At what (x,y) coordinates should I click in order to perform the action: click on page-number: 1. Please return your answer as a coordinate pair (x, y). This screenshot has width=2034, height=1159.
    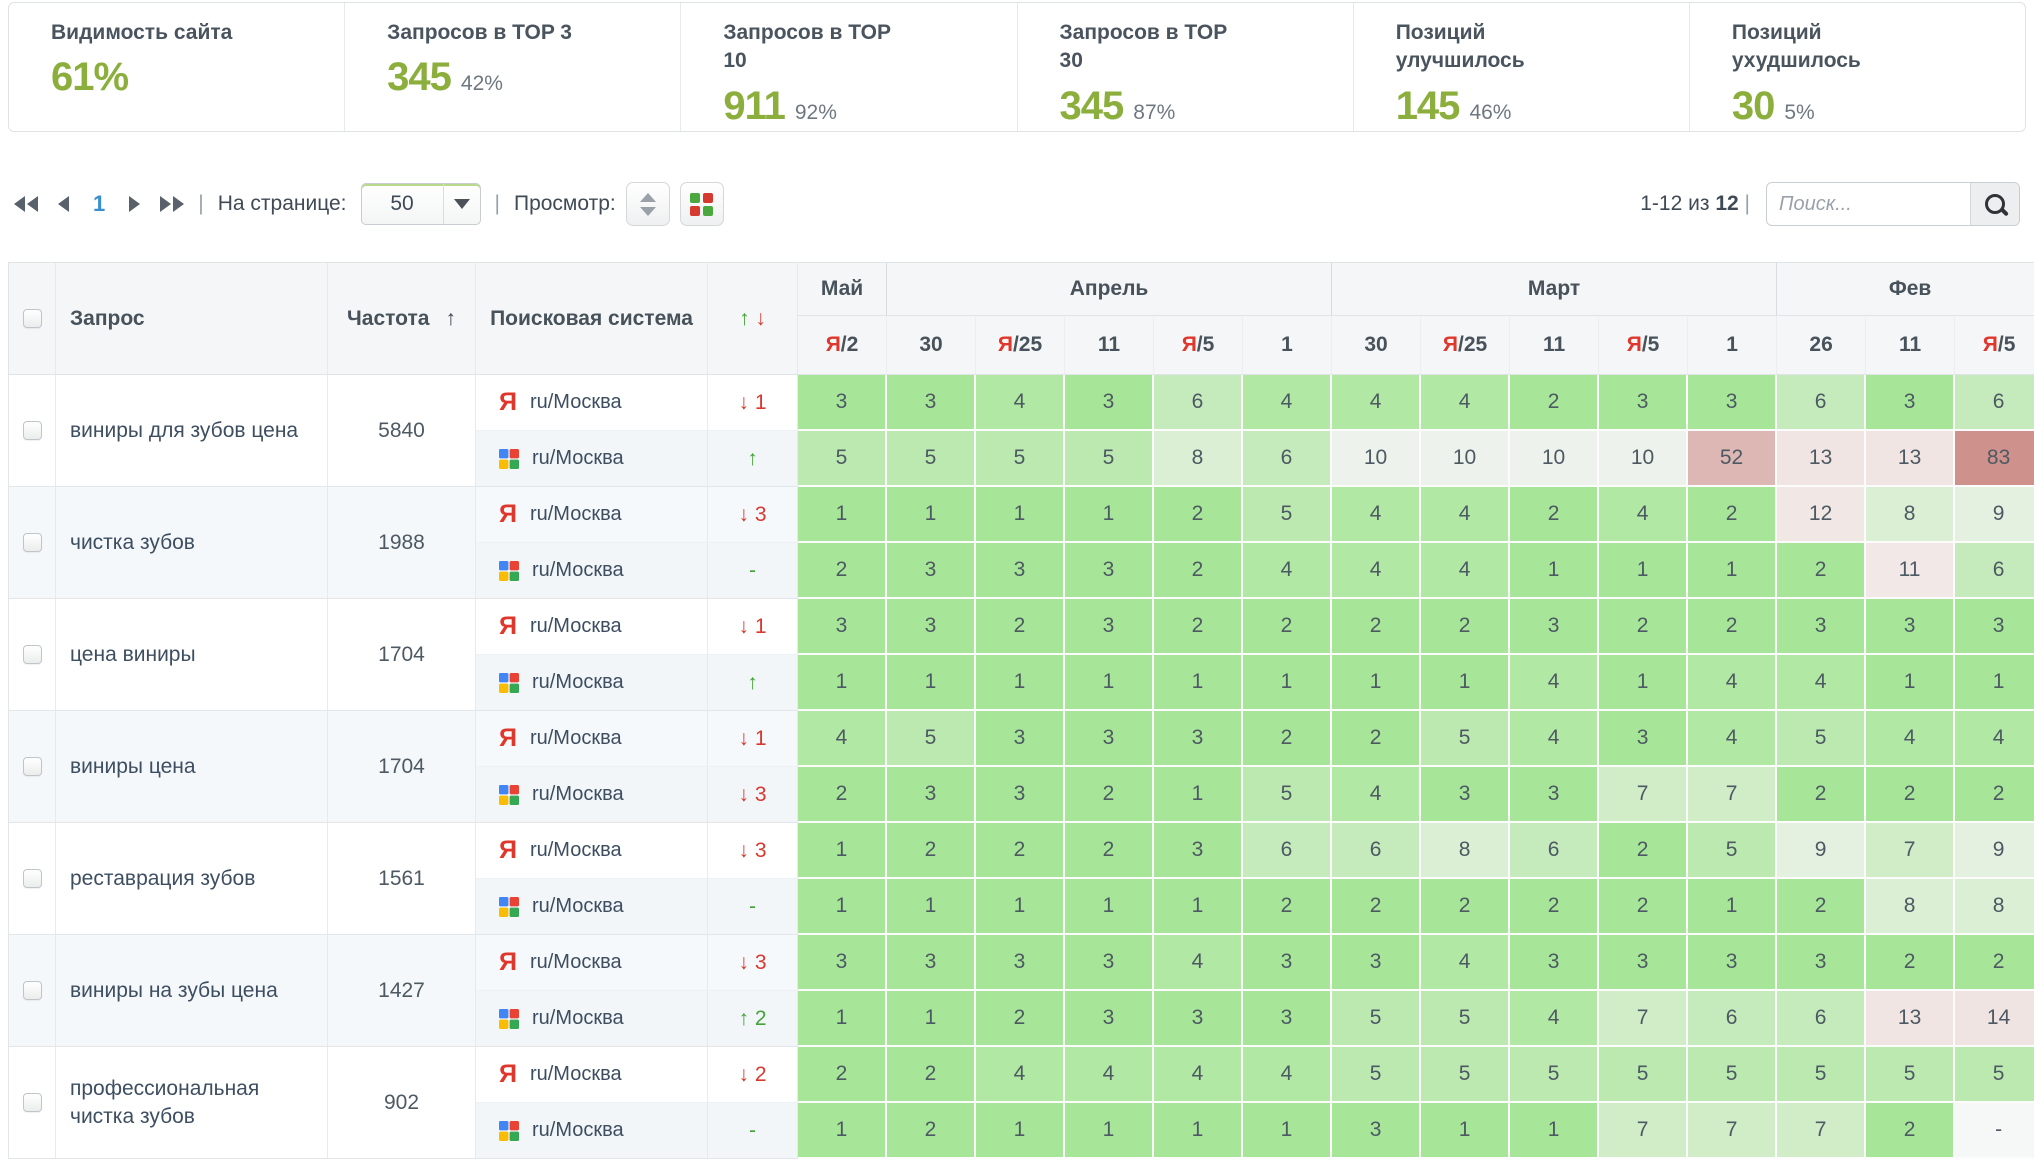
    Looking at the image, I should click on (99, 203).